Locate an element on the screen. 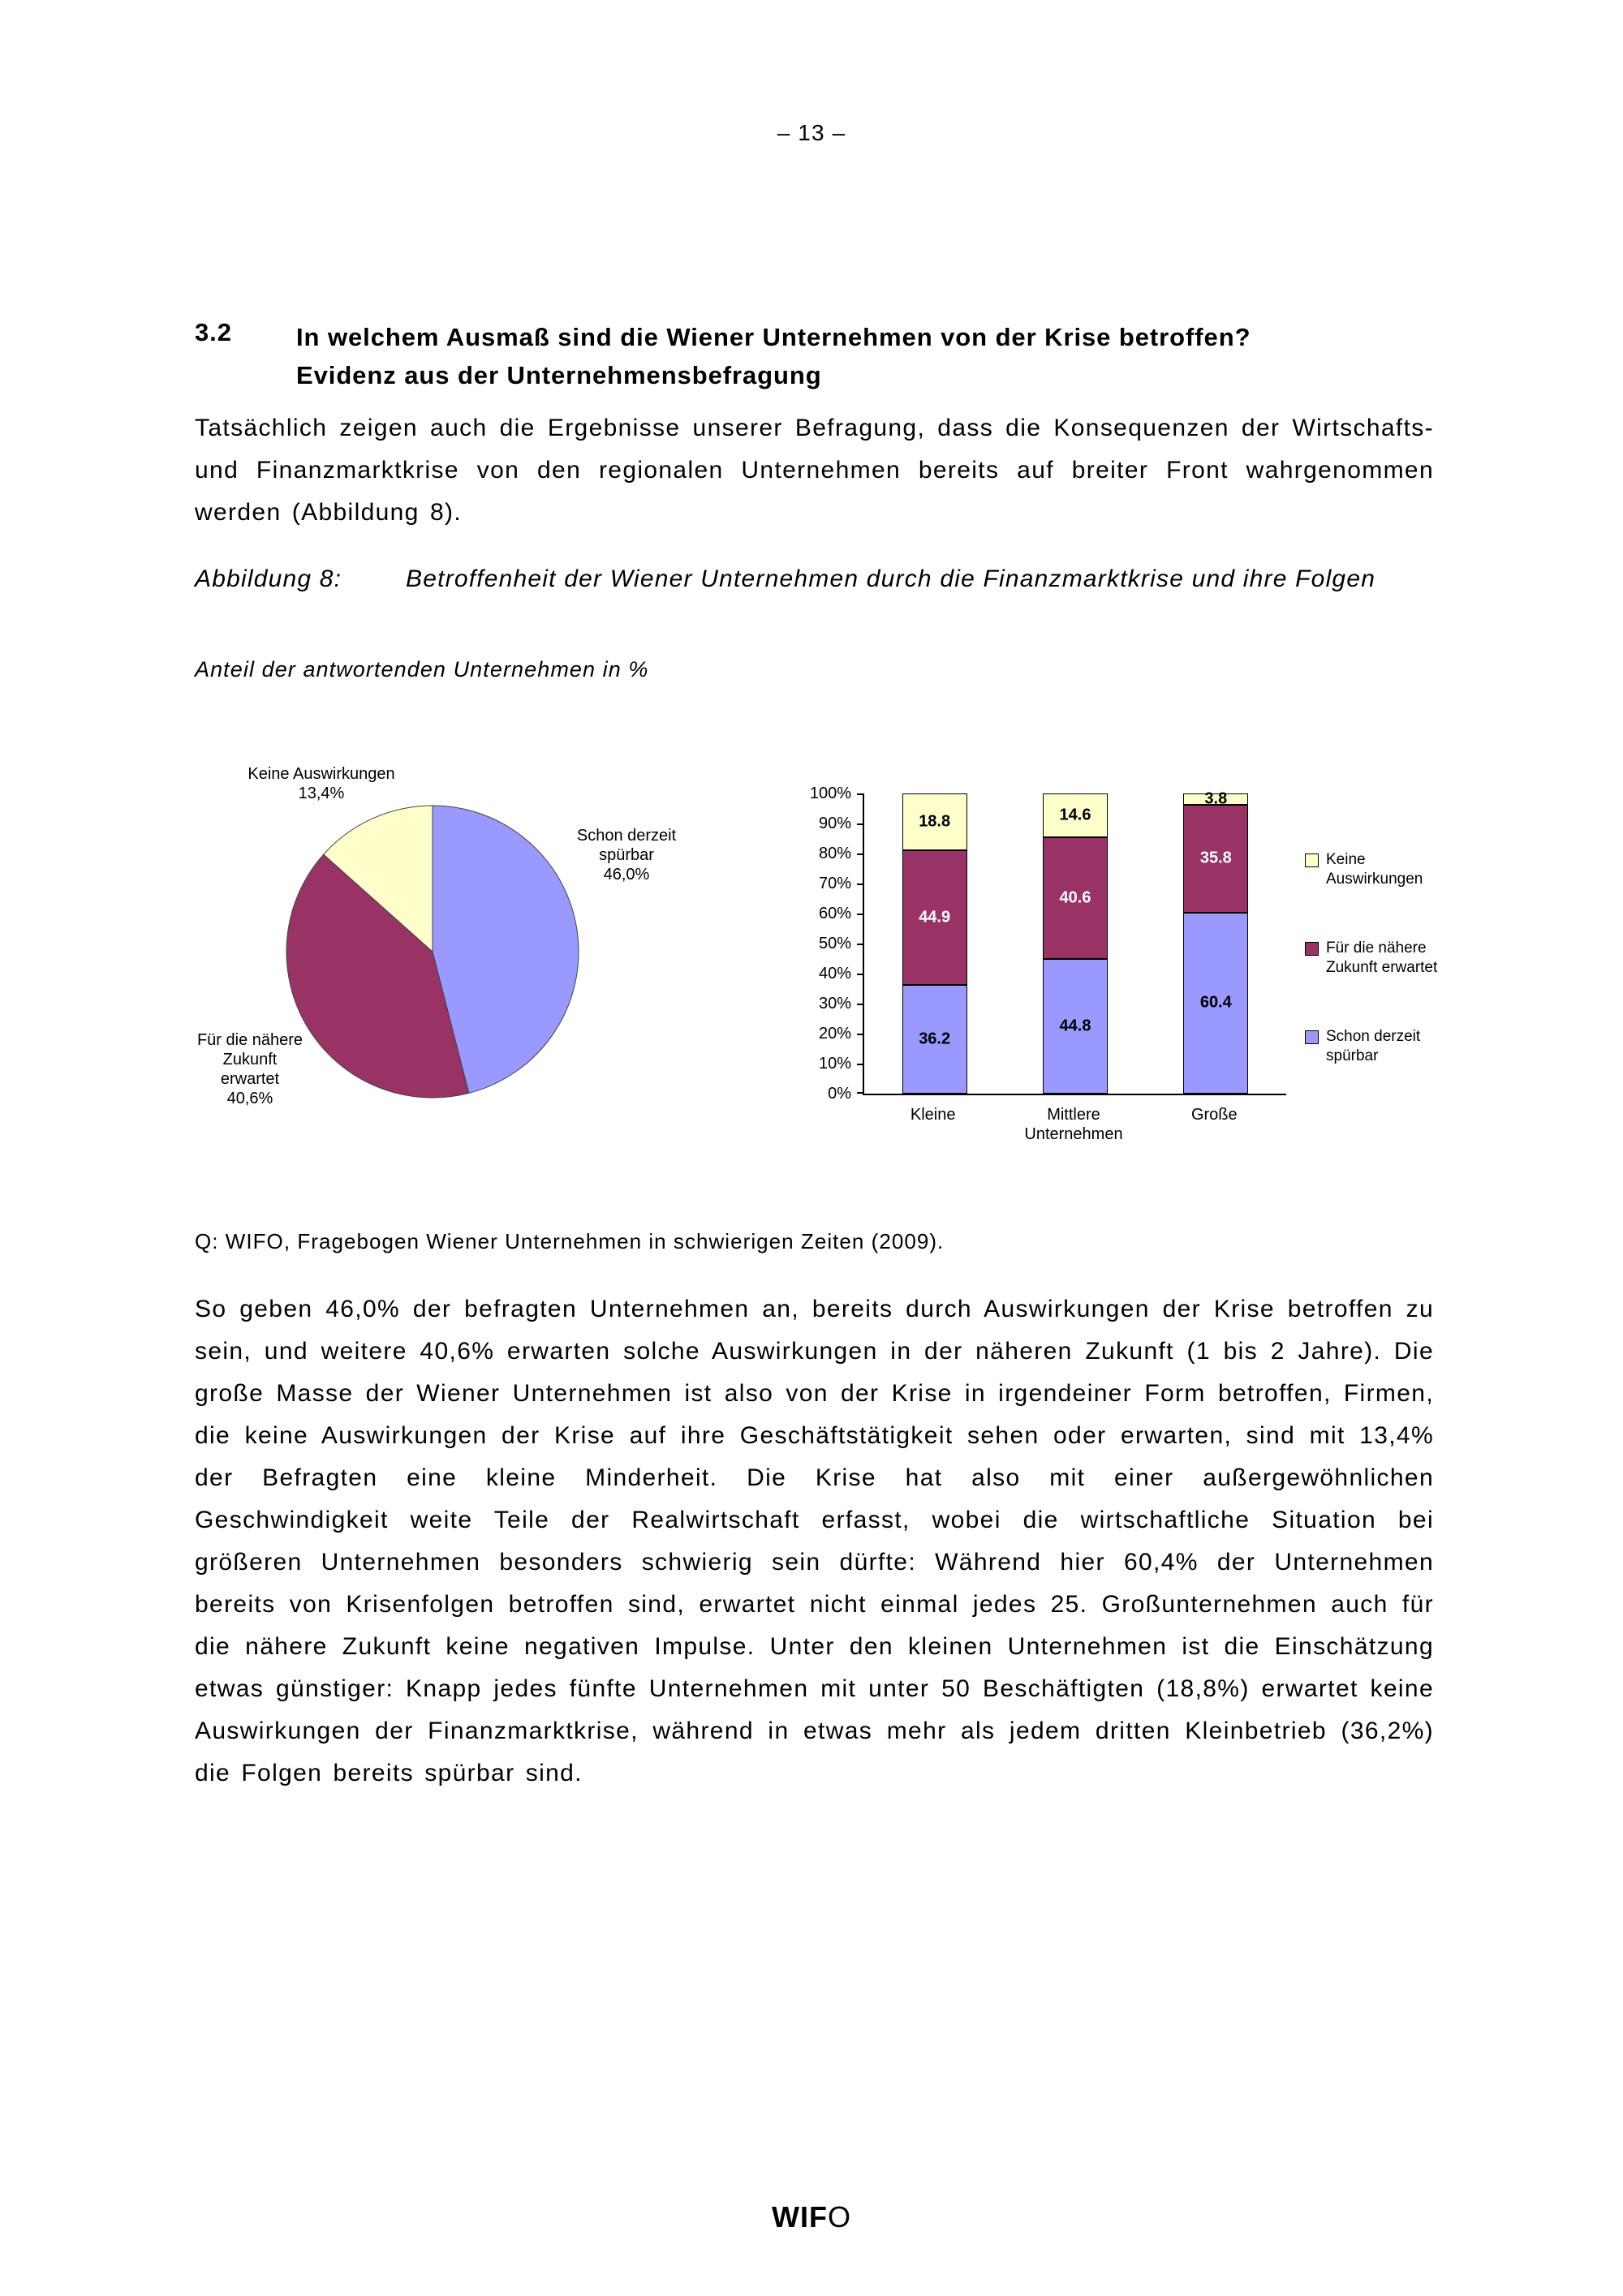  bar-segment-schon-derzeit-spürbar: 36.2 is located at coordinates (934, 1039).